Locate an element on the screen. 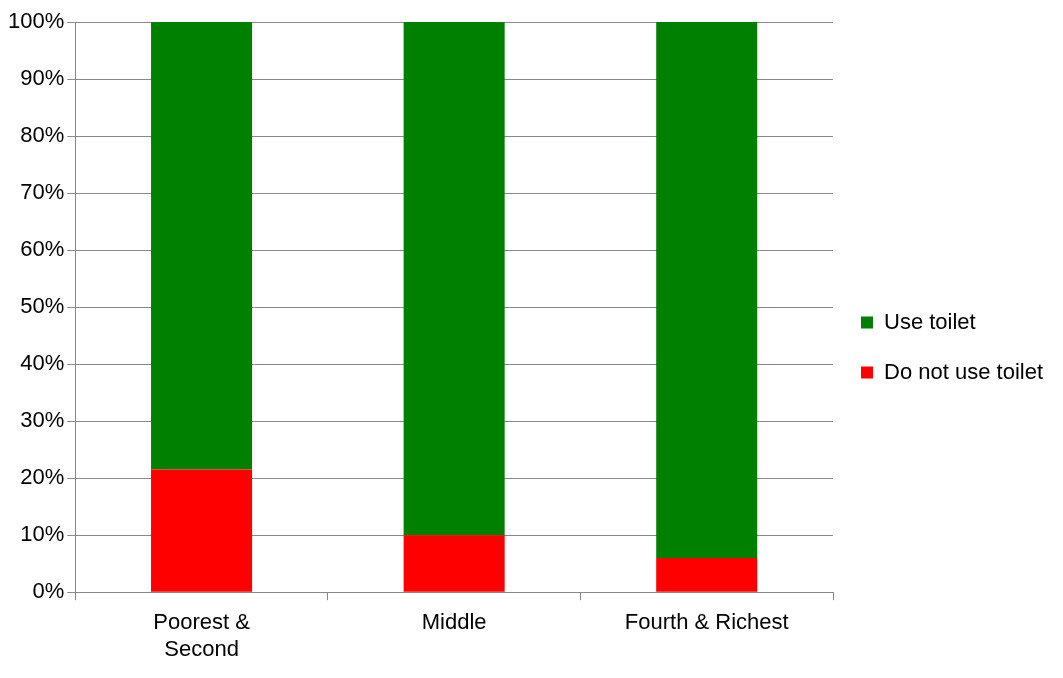 Image resolution: width=1063 pixels, height=678 pixels. y-tick-label: 90% is located at coordinates (42, 78).